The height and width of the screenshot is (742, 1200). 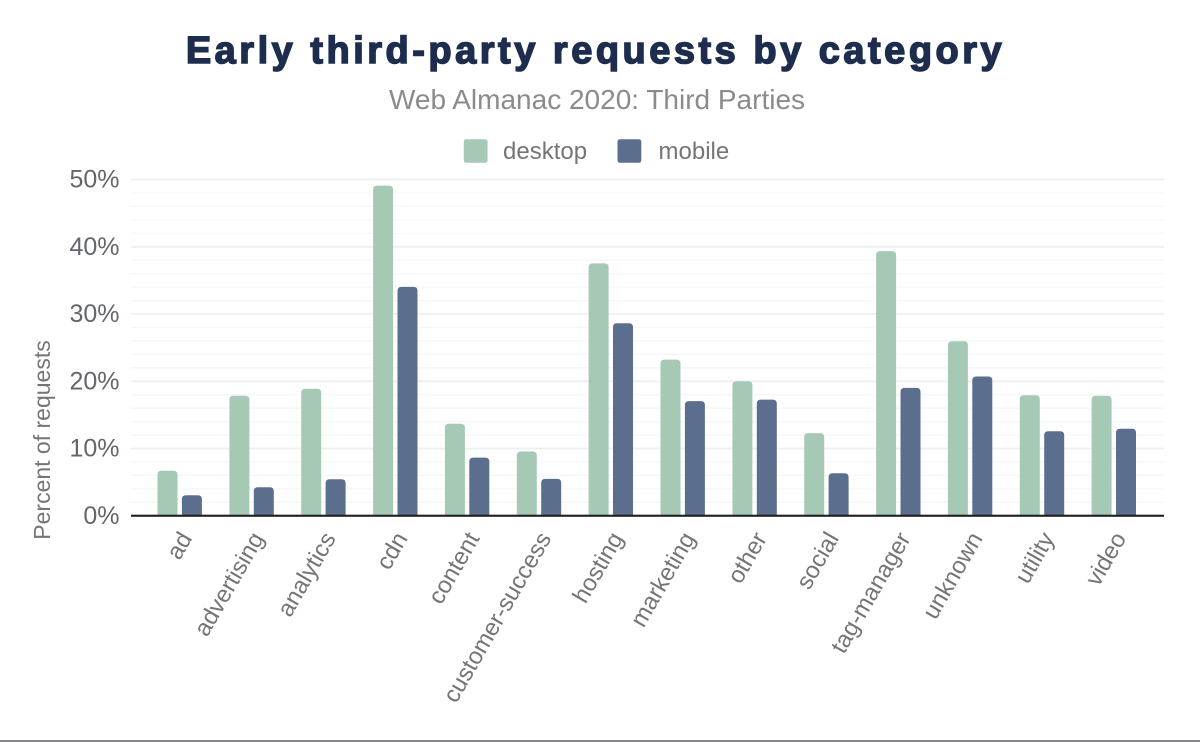 I want to click on svg-text: 10%, so click(x=94, y=449).